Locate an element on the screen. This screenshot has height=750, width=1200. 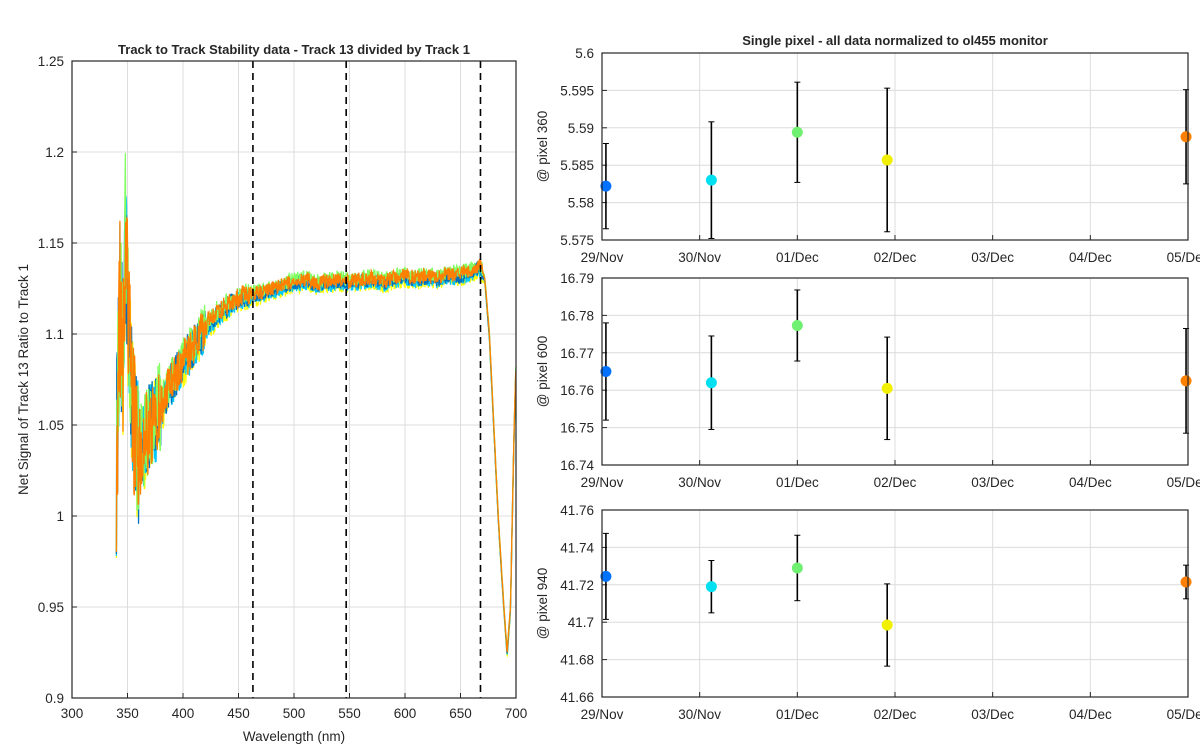
x-tick-label: 650 is located at coordinates (460, 713).